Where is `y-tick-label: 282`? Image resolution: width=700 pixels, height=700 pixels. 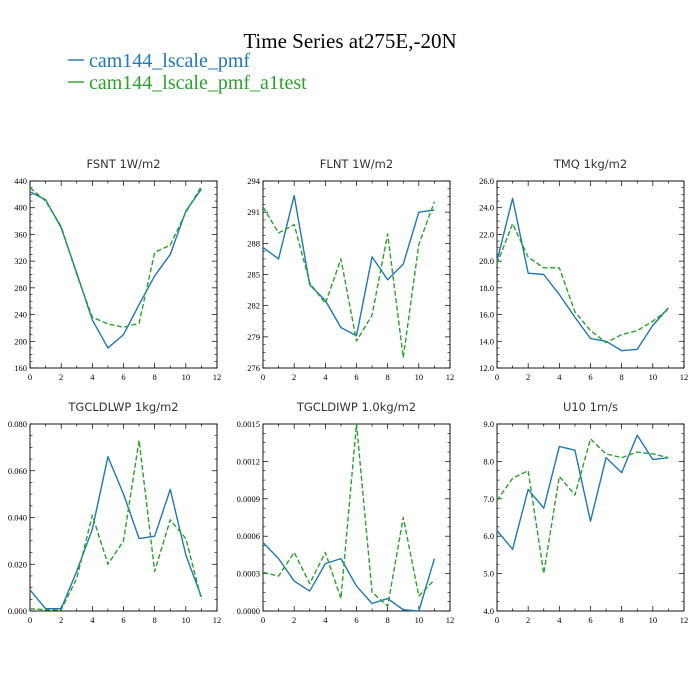 y-tick-label: 282 is located at coordinates (253, 306).